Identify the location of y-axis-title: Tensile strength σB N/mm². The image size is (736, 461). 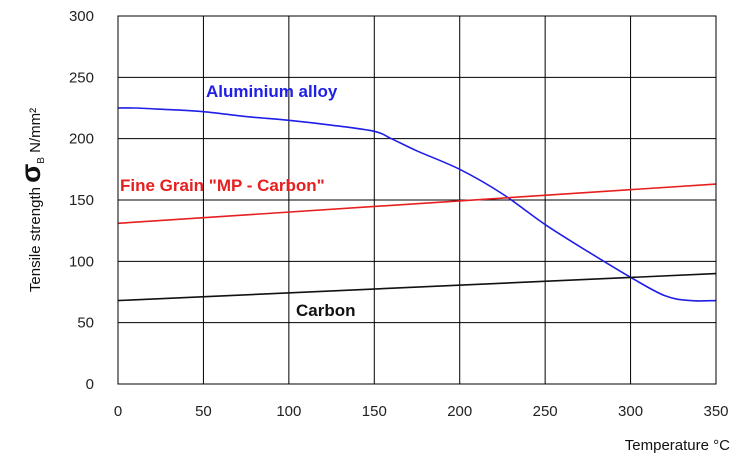
(31, 200).